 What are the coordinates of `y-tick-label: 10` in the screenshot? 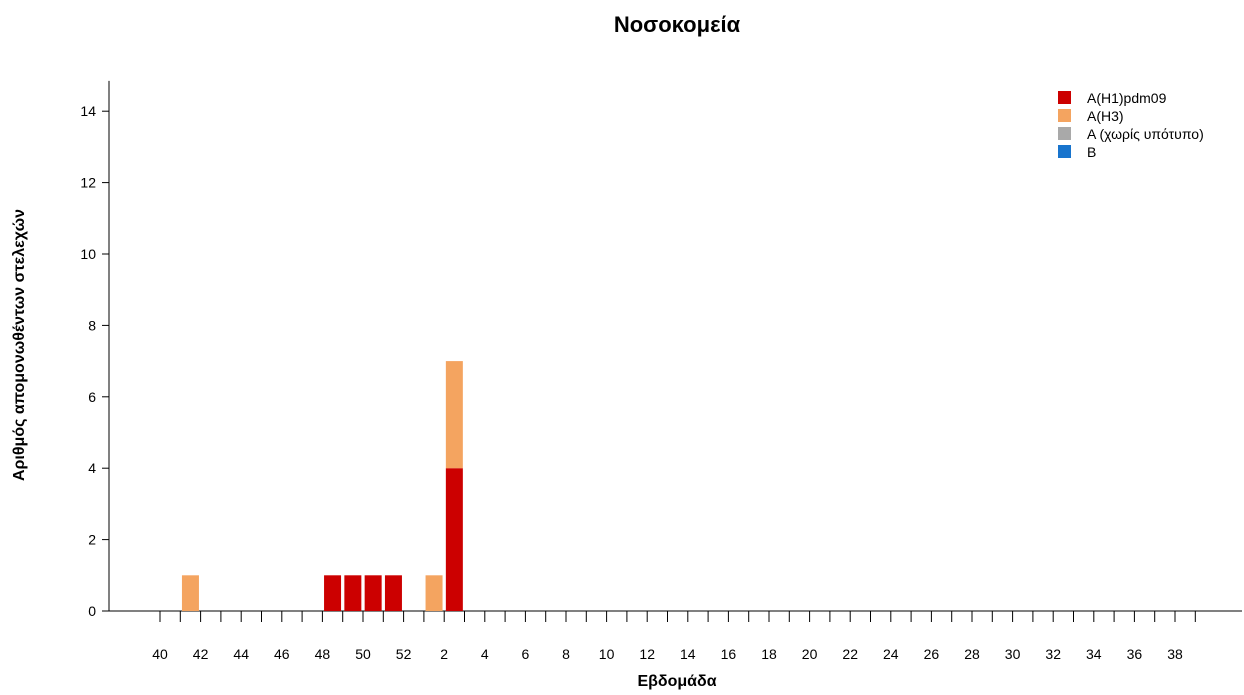 It's located at (88, 254).